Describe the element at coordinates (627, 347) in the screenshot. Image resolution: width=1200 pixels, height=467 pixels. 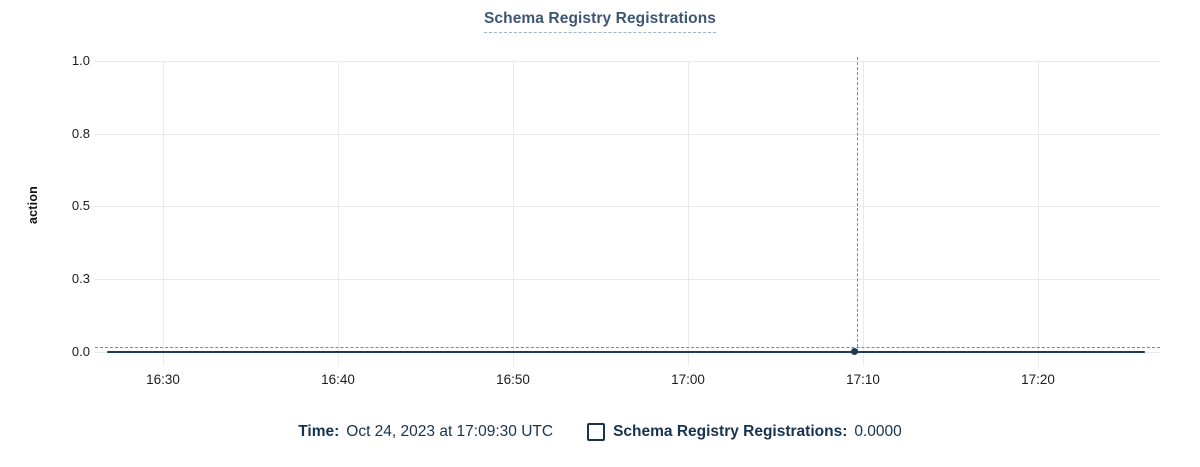
I see `crosshair-horizontal-line` at that location.